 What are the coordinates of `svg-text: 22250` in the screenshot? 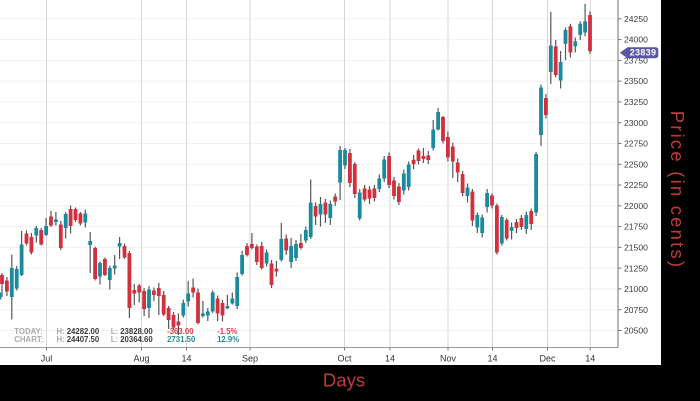 It's located at (636, 185).